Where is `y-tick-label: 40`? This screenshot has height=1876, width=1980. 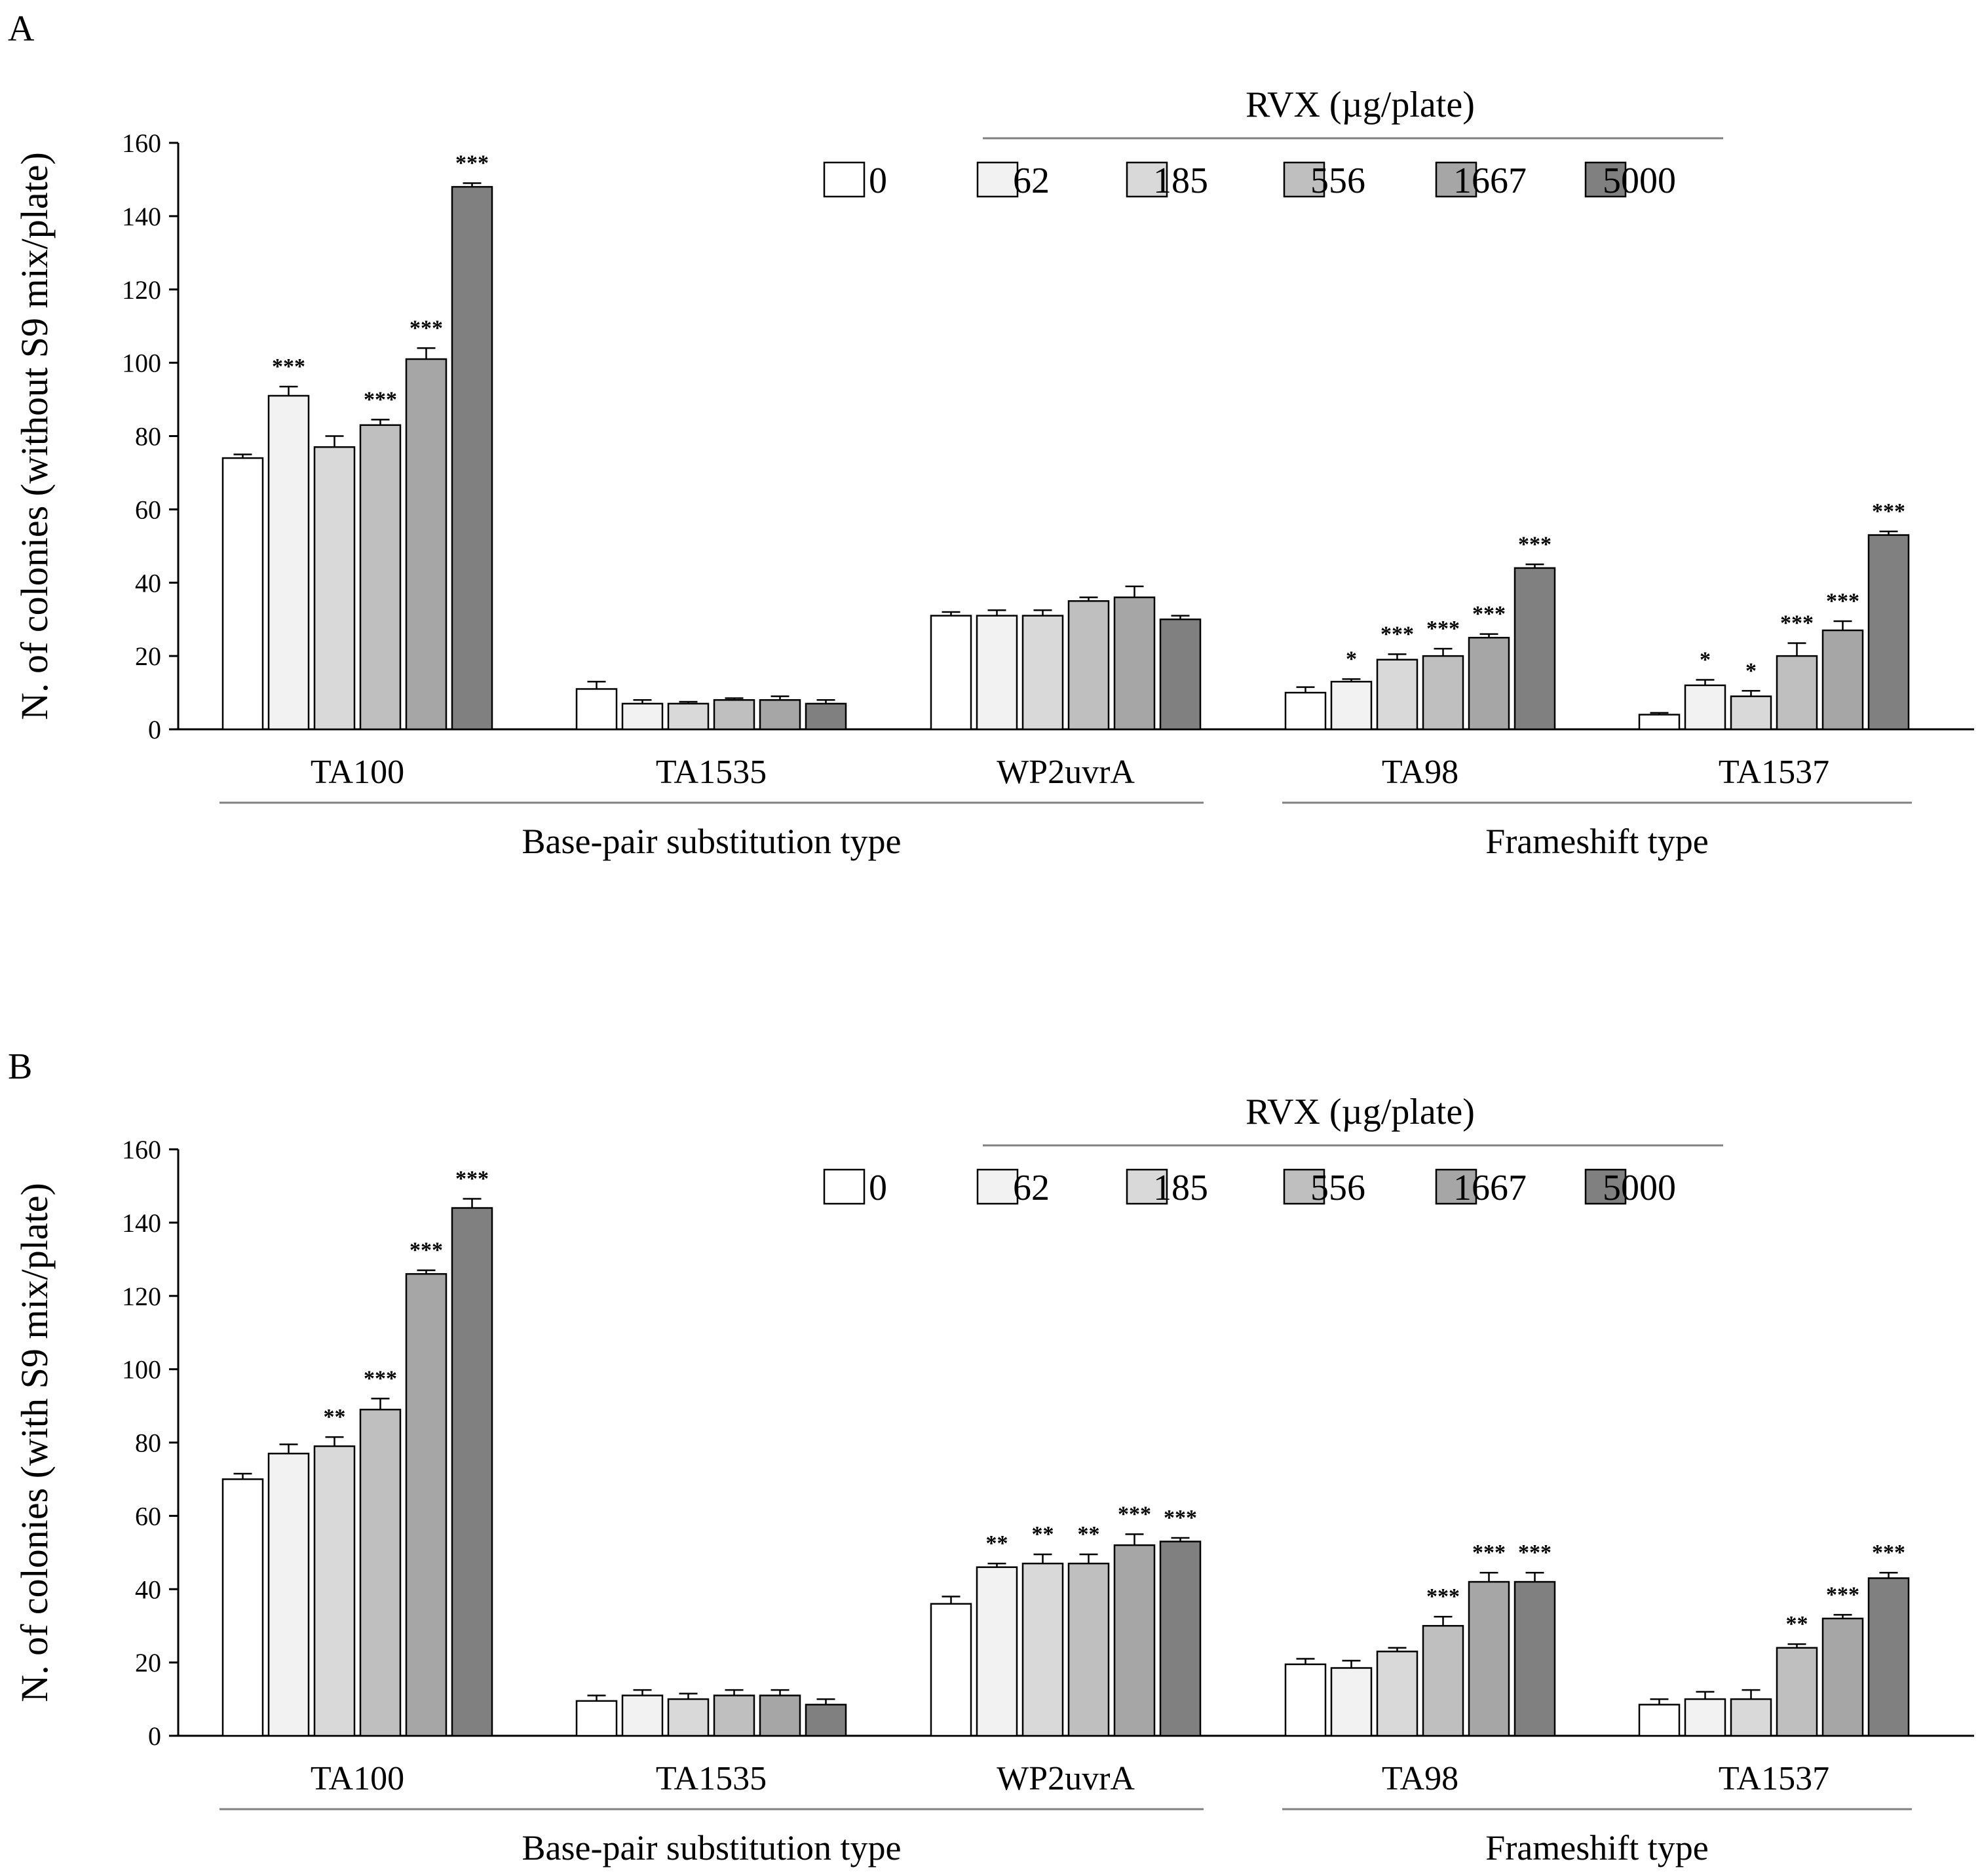 y-tick-label: 40 is located at coordinates (148, 1590).